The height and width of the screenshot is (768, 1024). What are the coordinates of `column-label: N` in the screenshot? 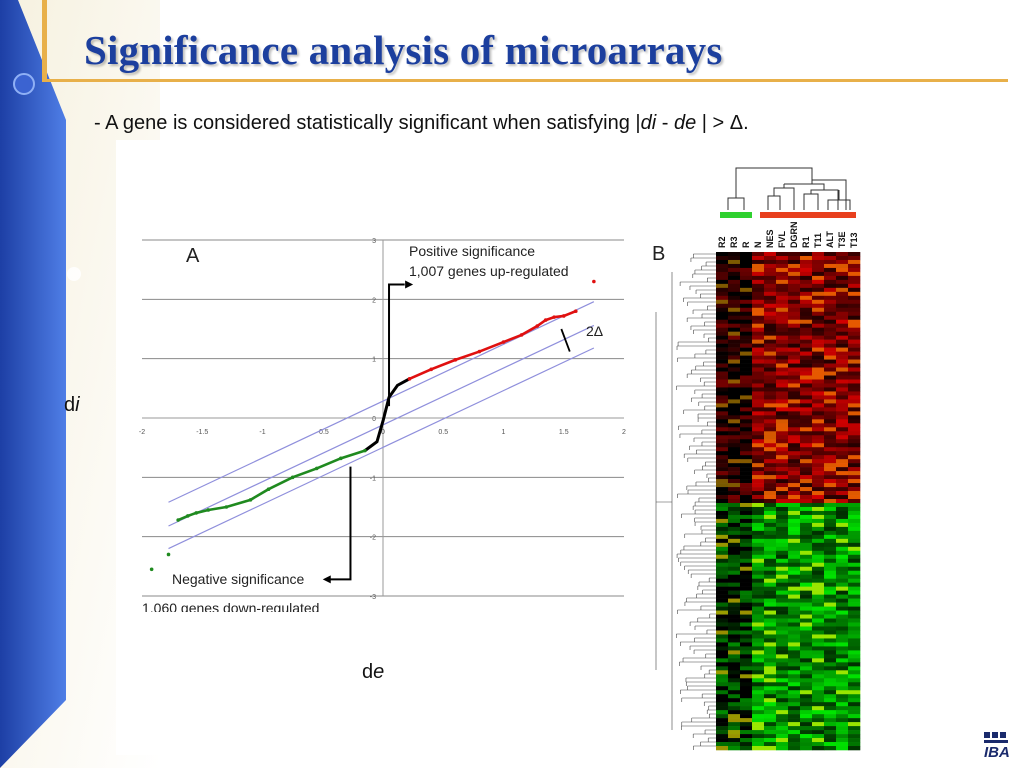 It's located at (758, 245).